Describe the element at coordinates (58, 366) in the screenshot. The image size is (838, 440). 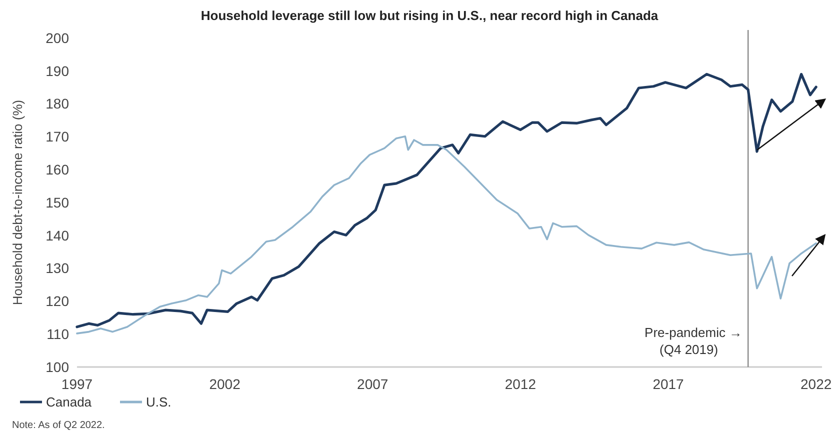
I see `y-tick-label: 100` at that location.